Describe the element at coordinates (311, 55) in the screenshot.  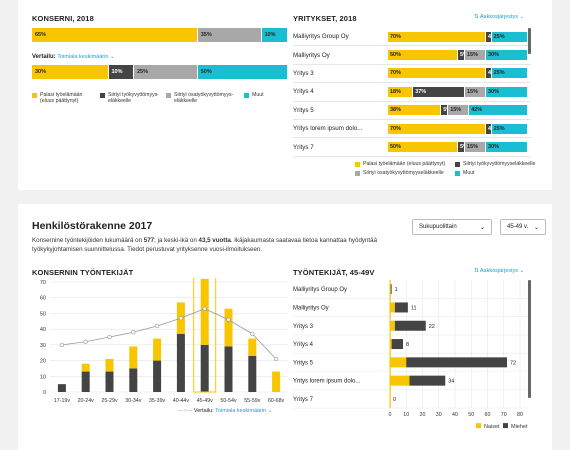
I see `company-name: Malliyritys Oy` at that location.